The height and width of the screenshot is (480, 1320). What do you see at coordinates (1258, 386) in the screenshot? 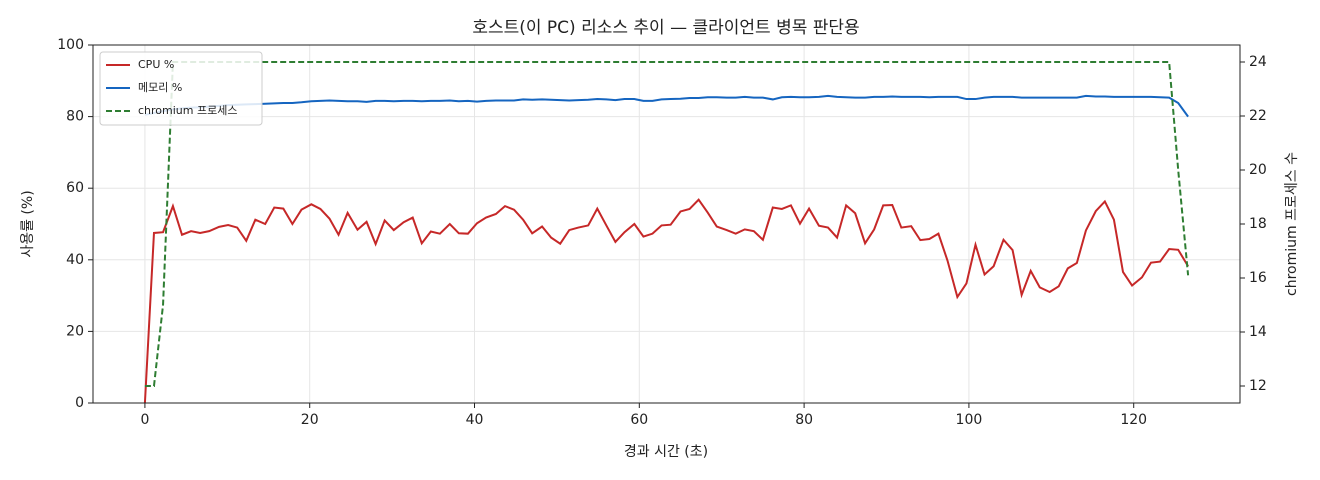
I see `y2-tick-label: 12` at bounding box center [1258, 386].